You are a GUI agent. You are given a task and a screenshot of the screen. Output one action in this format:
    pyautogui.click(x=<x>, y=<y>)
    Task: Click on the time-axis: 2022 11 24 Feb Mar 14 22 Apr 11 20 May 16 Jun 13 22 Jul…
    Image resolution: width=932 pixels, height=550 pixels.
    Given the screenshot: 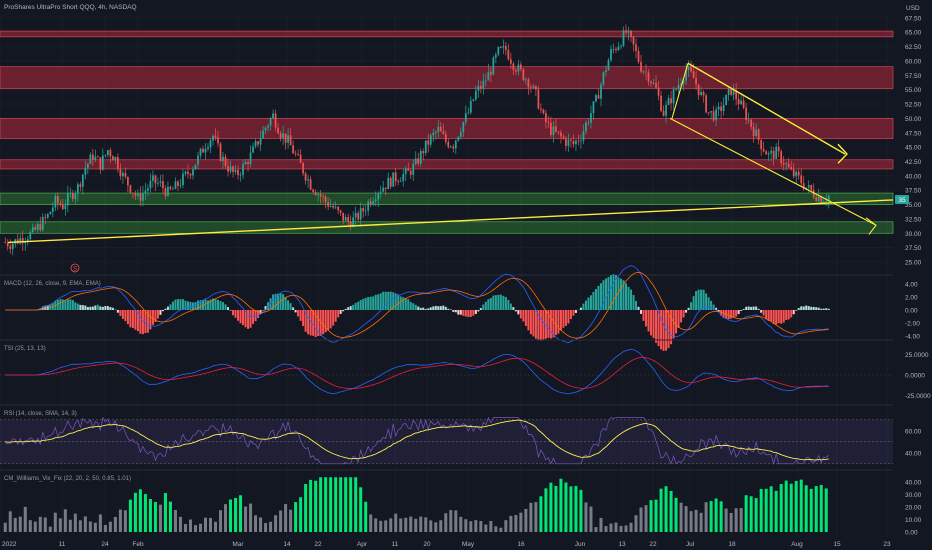 What is the action you would take?
    pyautogui.click(x=446, y=544)
    